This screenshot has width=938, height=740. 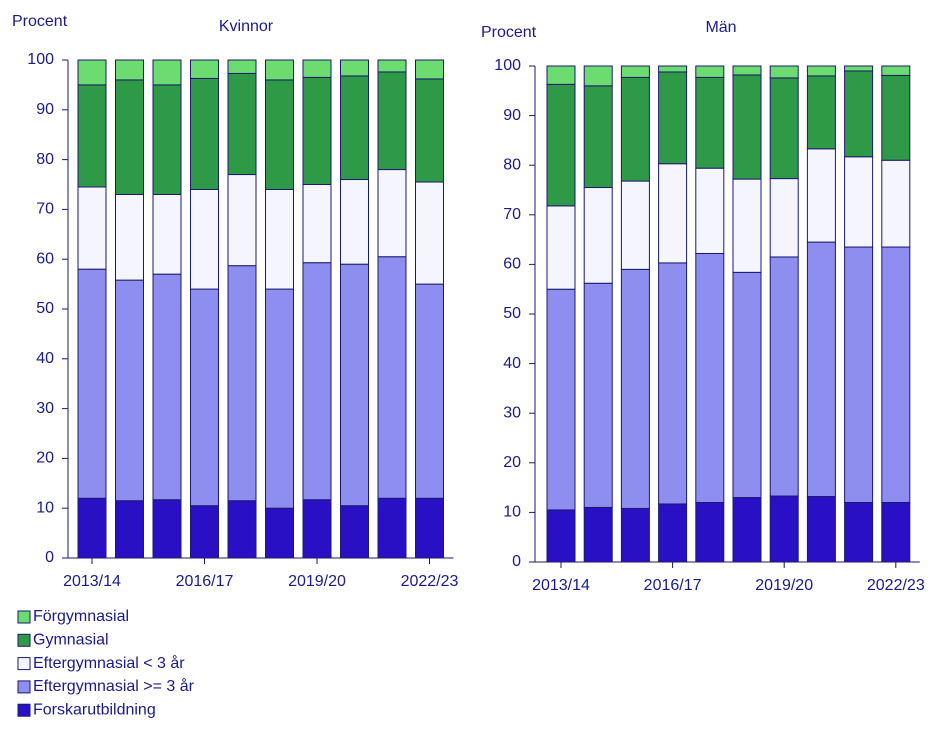 I want to click on legend-label: Gymnasial, so click(x=71, y=640).